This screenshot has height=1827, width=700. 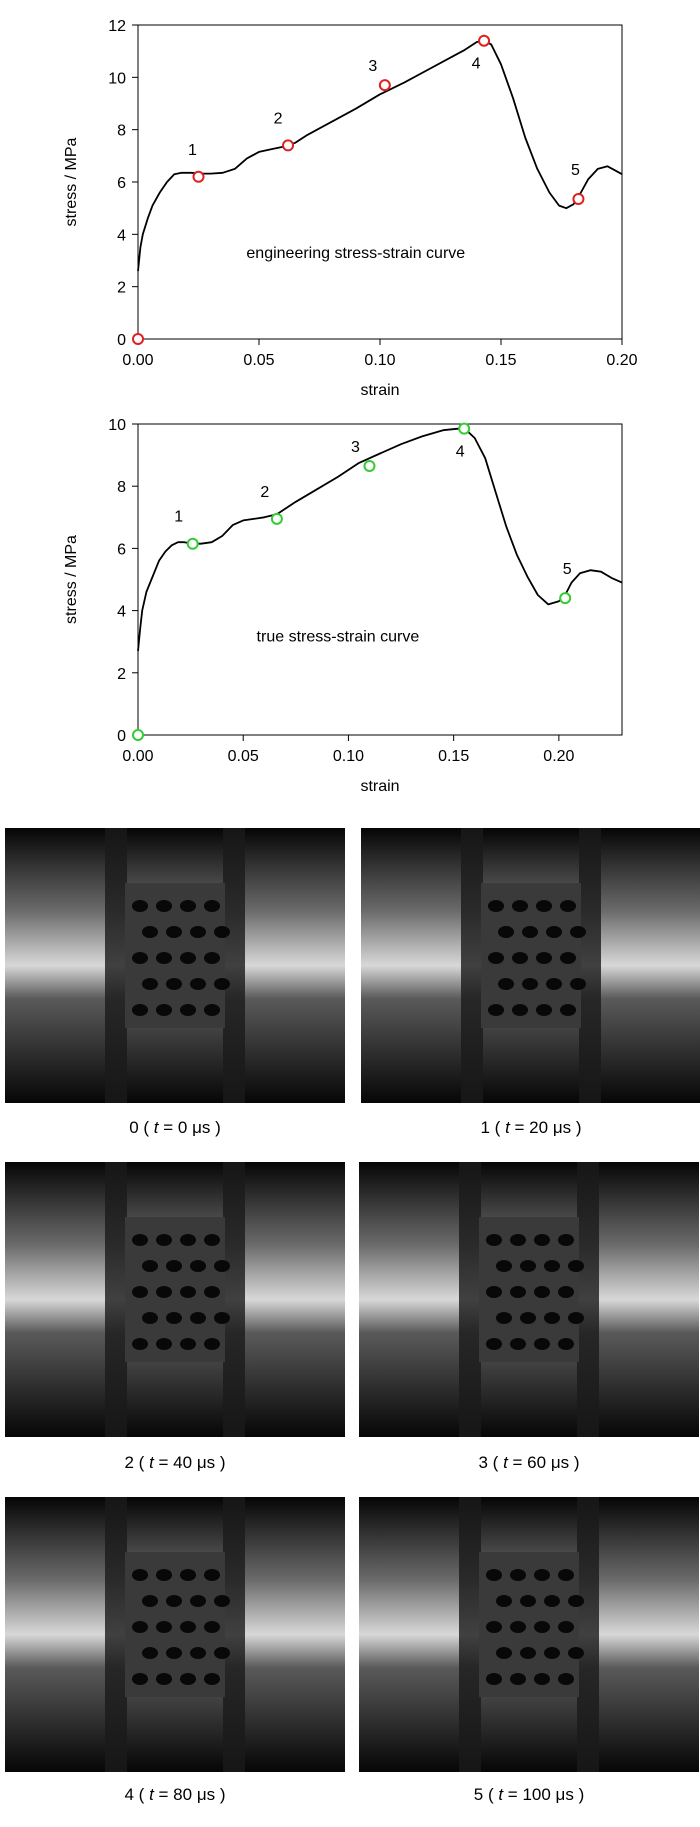 I want to click on true-curve-annotation: true stress-strain curve, so click(x=338, y=637).